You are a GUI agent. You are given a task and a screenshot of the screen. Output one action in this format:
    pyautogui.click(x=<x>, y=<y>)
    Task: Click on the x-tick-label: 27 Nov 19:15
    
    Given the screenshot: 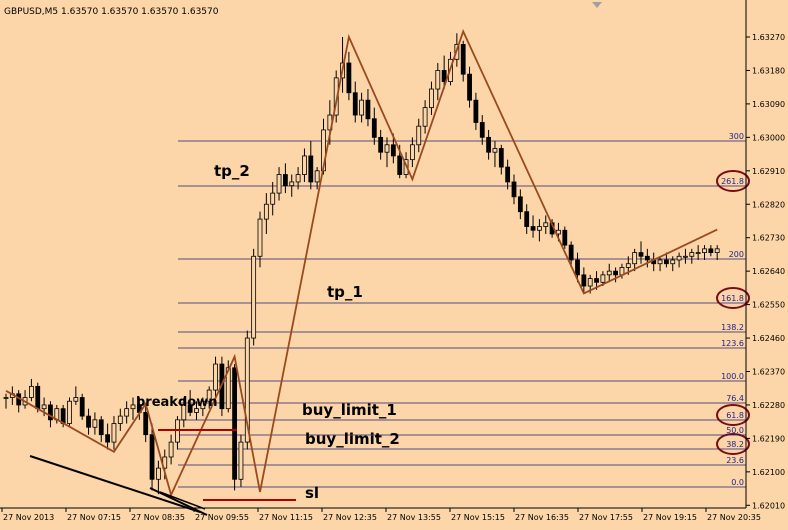 What is the action you would take?
    pyautogui.click(x=670, y=517)
    